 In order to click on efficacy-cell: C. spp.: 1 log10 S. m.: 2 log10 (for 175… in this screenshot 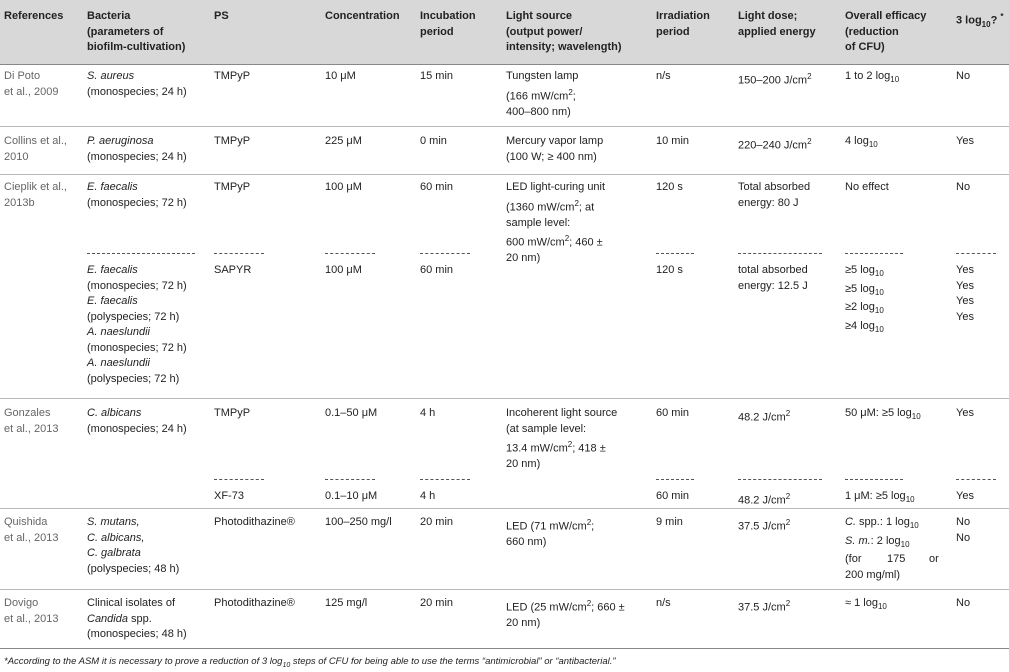, I will do `click(892, 548)`.